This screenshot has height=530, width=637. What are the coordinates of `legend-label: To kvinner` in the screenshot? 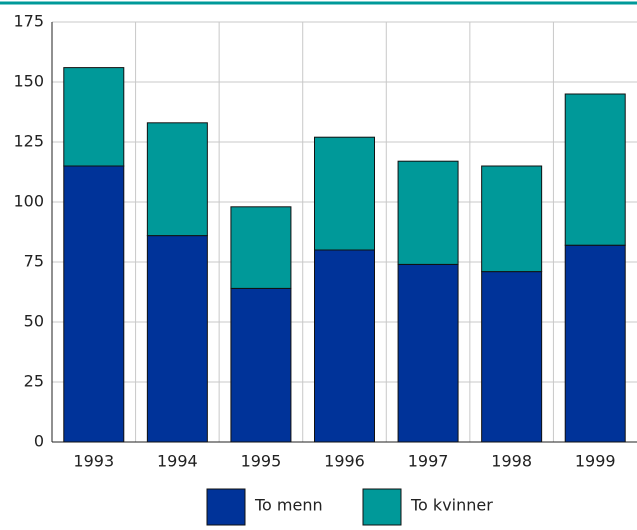 It's located at (451, 505).